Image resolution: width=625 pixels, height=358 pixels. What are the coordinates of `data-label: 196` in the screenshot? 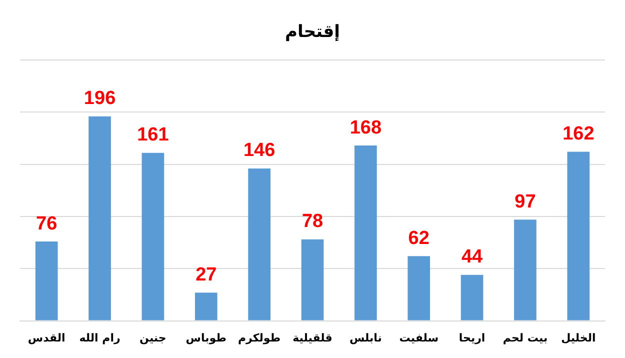 It's located at (100, 99).